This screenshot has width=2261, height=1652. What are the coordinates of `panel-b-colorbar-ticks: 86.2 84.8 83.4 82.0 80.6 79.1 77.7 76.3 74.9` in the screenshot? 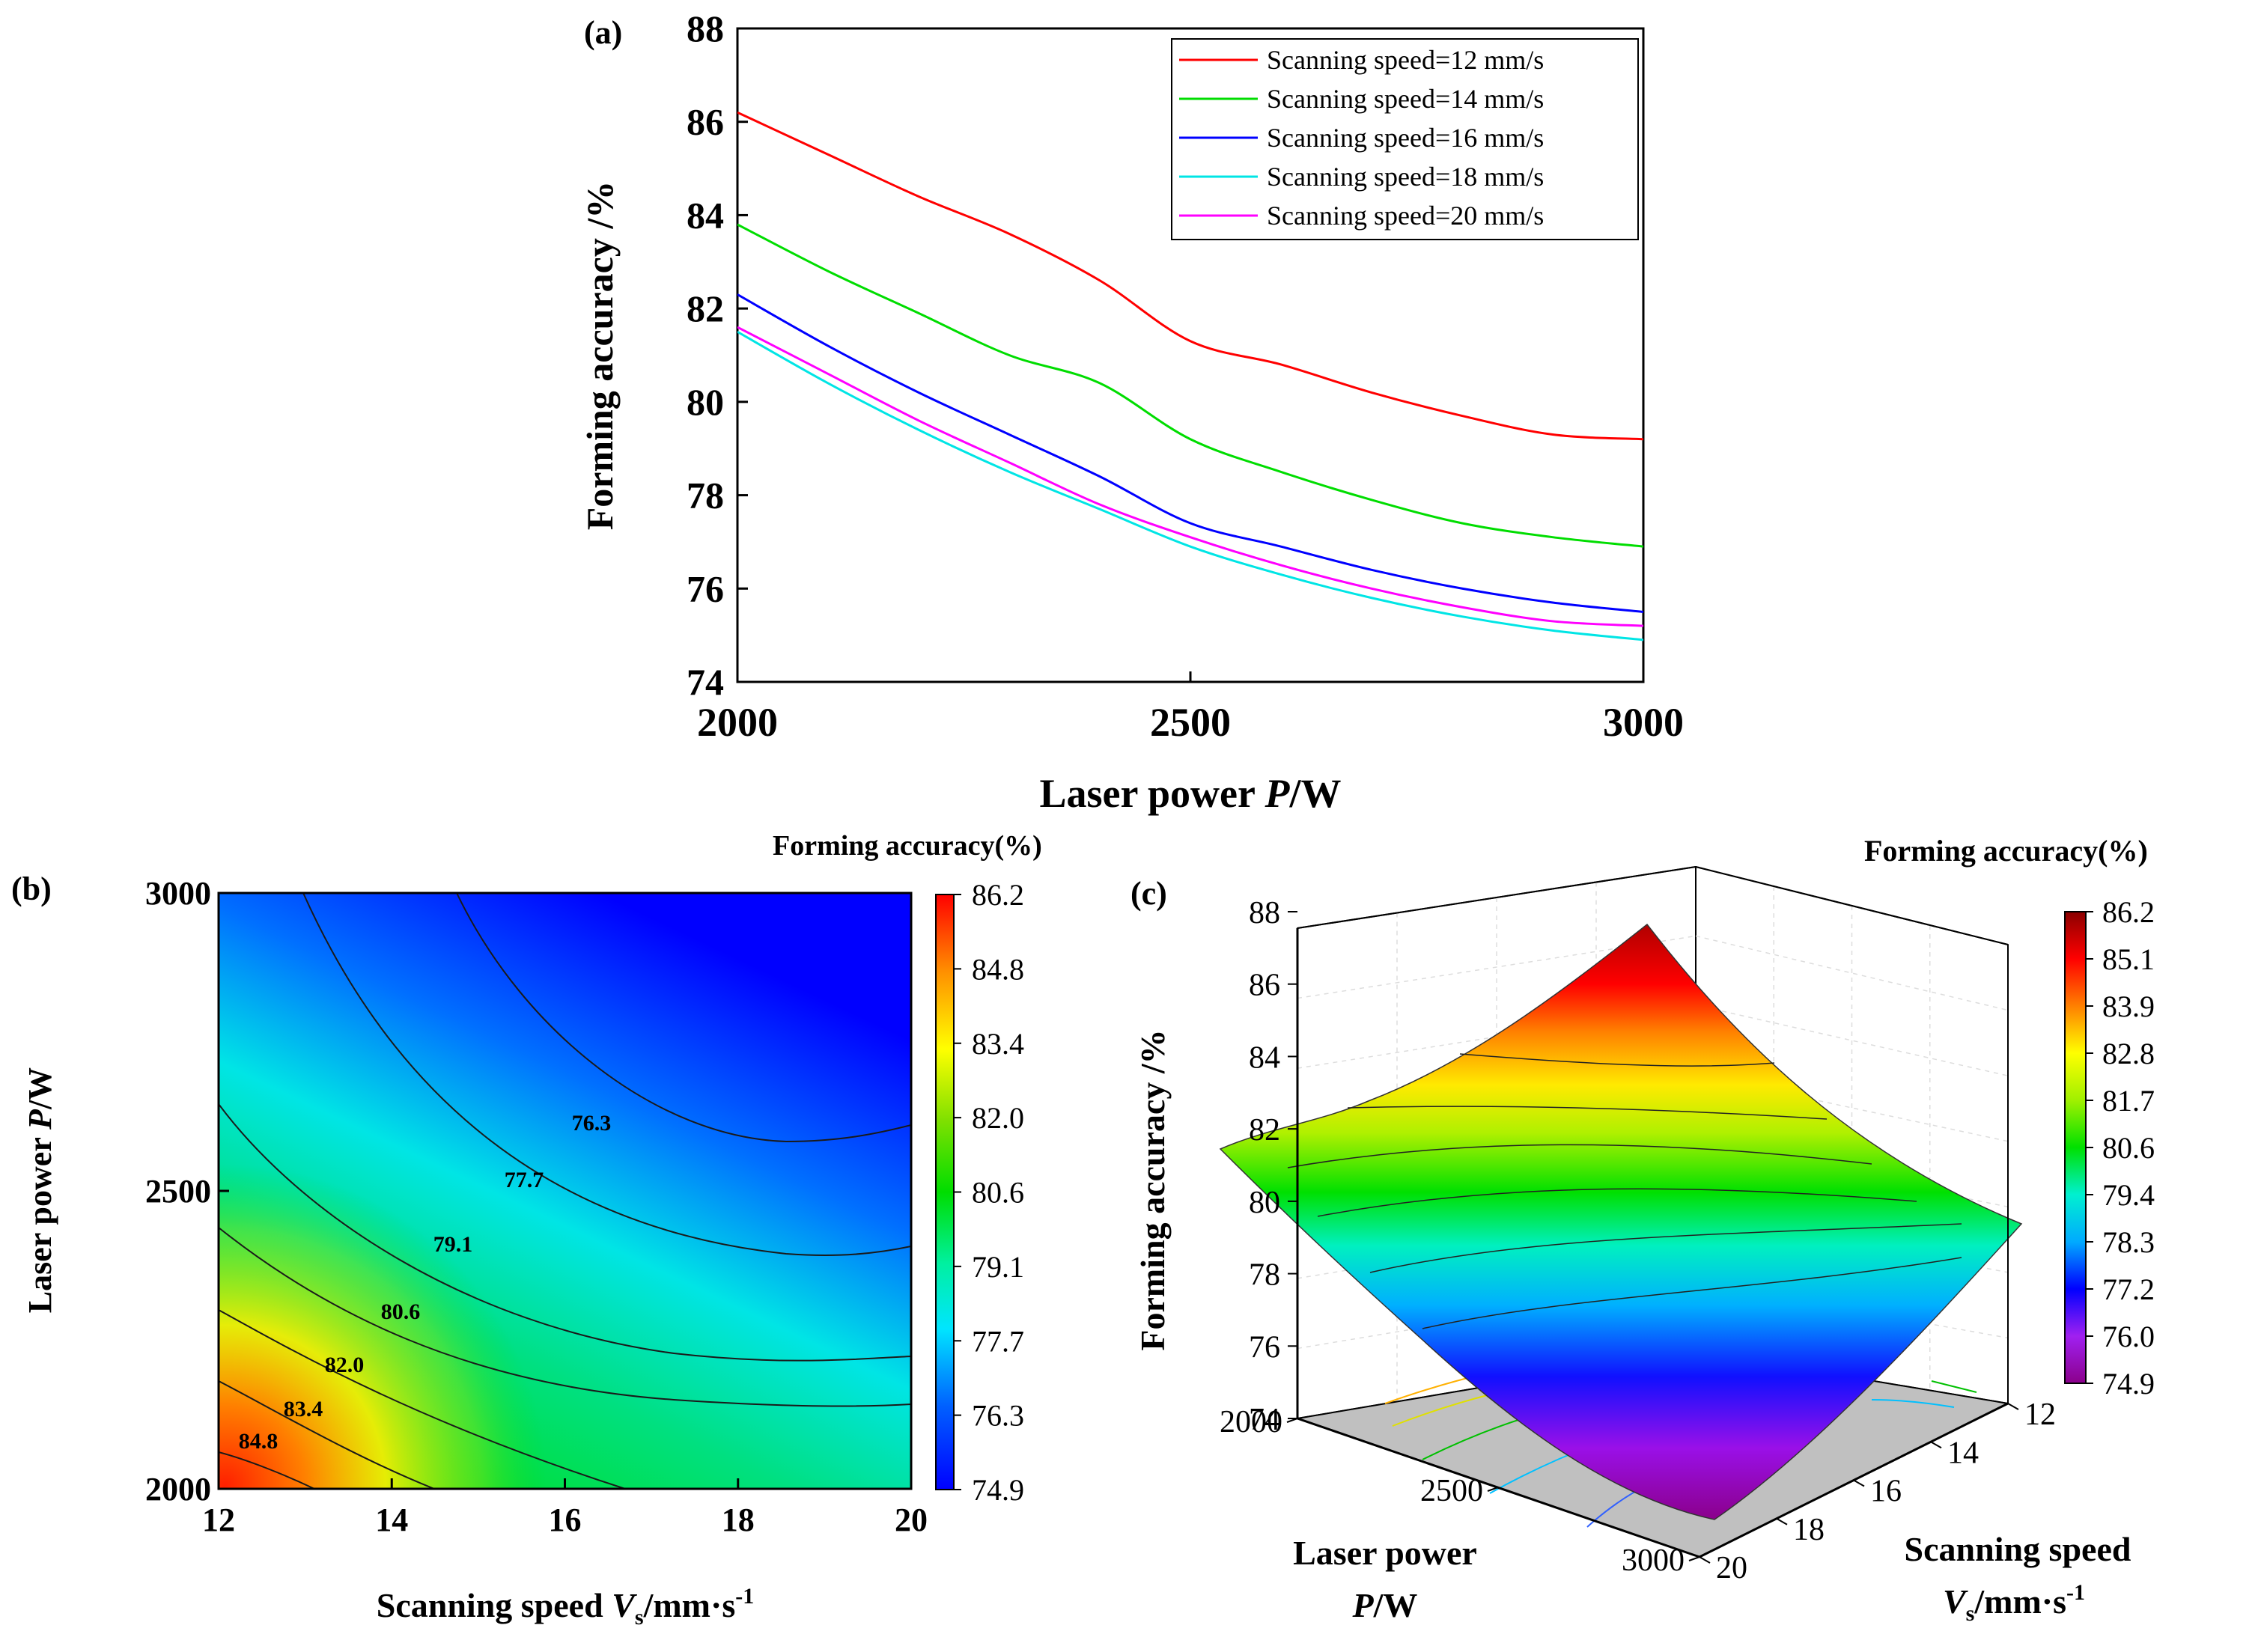 It's located at (989, 1192).